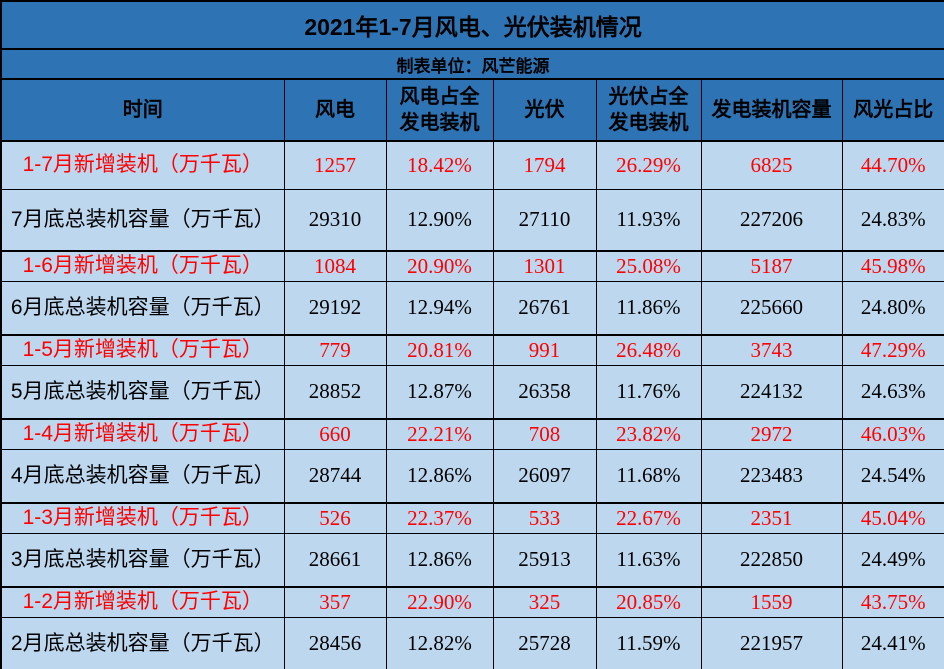 Image resolution: width=944 pixels, height=669 pixels. What do you see at coordinates (544, 602) in the screenshot?
I see `table-cell: 325` at bounding box center [544, 602].